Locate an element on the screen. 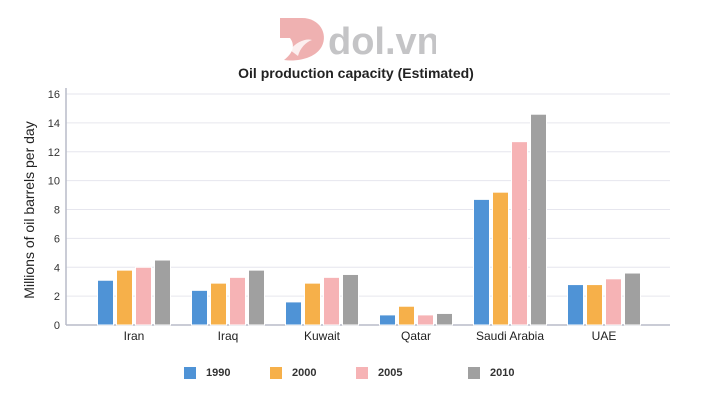 Image resolution: width=712 pixels, height=401 pixels. y-tick-label: 2 is located at coordinates (57, 297).